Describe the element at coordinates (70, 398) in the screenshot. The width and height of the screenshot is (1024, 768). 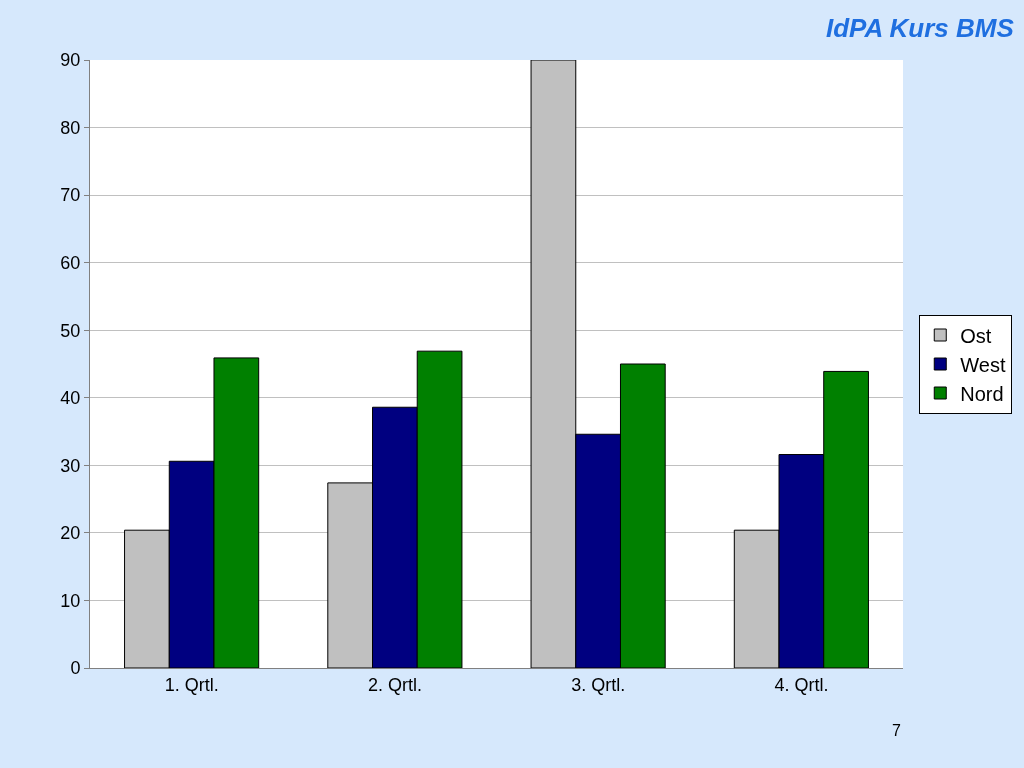
I see `y-tick-label: 40` at that location.